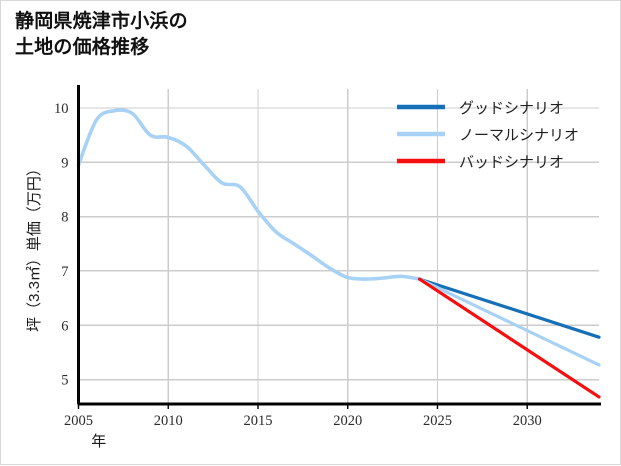 The height and width of the screenshot is (466, 621). I want to click on y-tick-label-6: 6, so click(64, 326).